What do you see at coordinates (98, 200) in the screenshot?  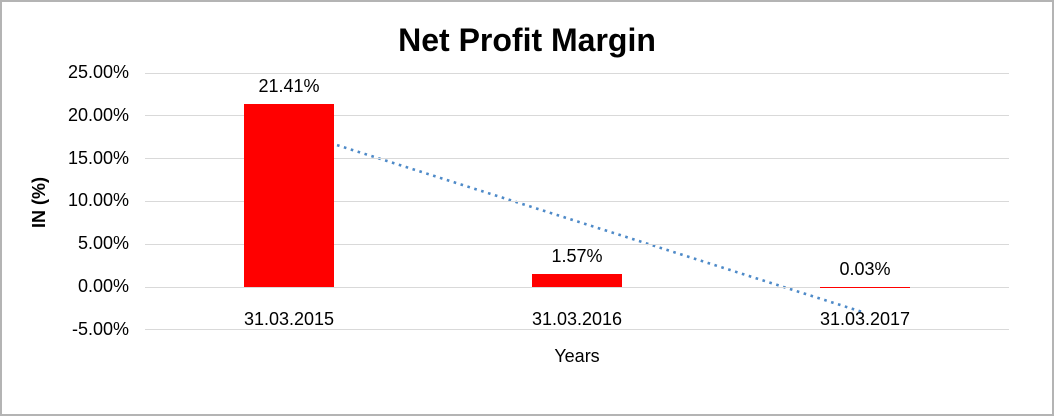 I see `y-axis-tick-label: 10.00%` at bounding box center [98, 200].